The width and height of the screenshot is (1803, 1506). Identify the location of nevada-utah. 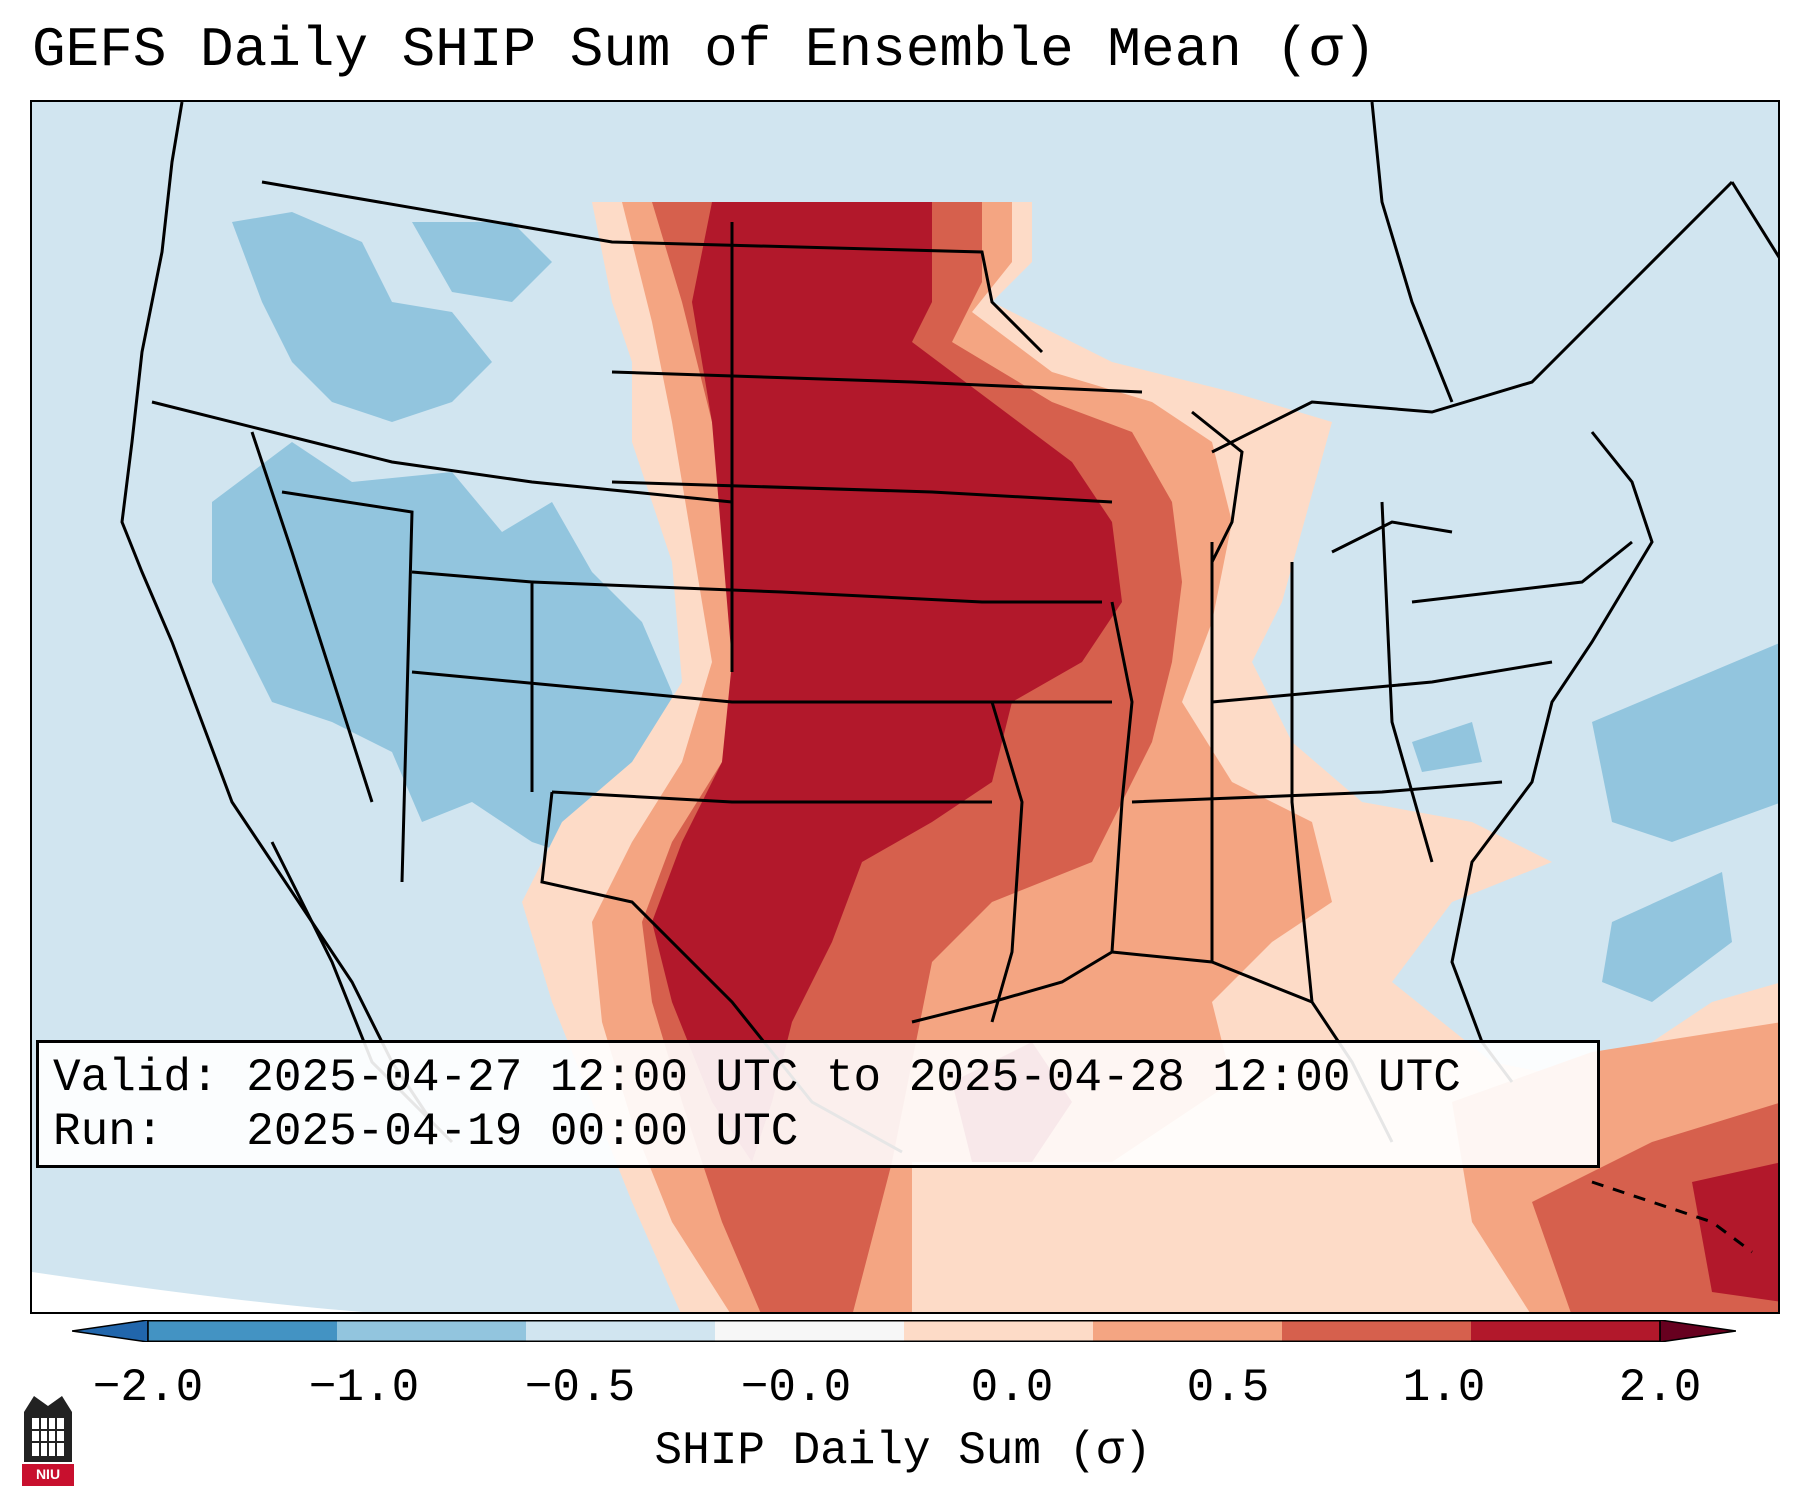
(347, 686).